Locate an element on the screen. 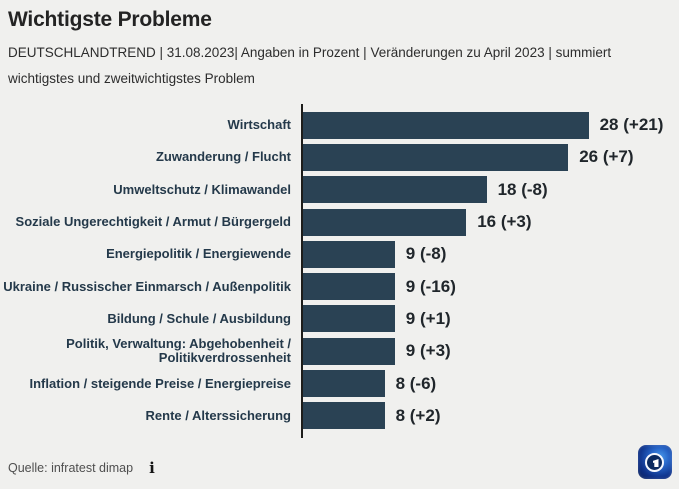  bar-label: Zuwanderung / Flucht is located at coordinates (223, 157).